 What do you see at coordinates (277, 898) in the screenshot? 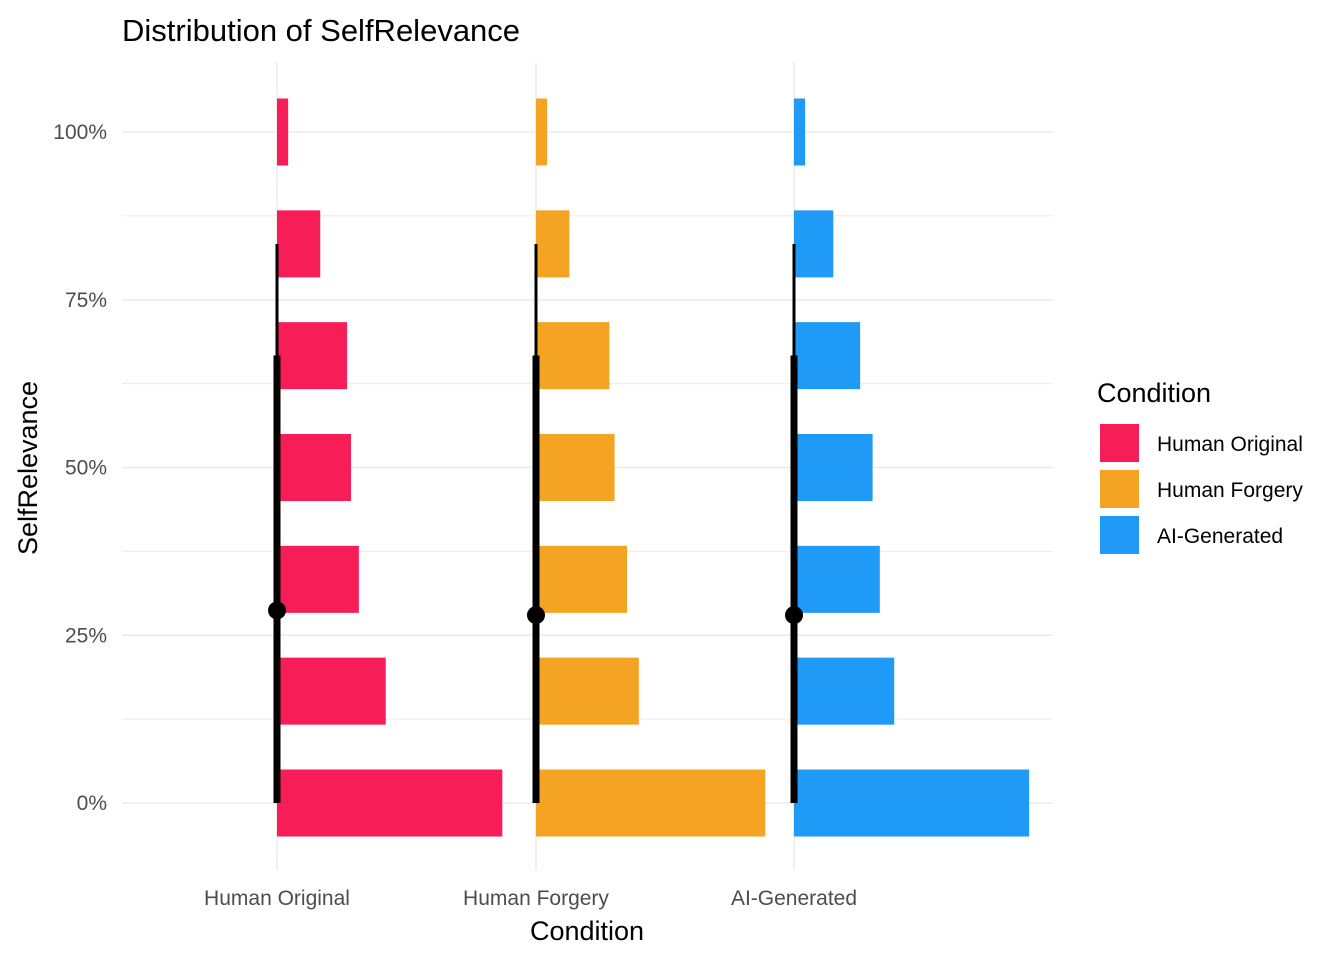
I see `x-tick-label: Human Original` at bounding box center [277, 898].